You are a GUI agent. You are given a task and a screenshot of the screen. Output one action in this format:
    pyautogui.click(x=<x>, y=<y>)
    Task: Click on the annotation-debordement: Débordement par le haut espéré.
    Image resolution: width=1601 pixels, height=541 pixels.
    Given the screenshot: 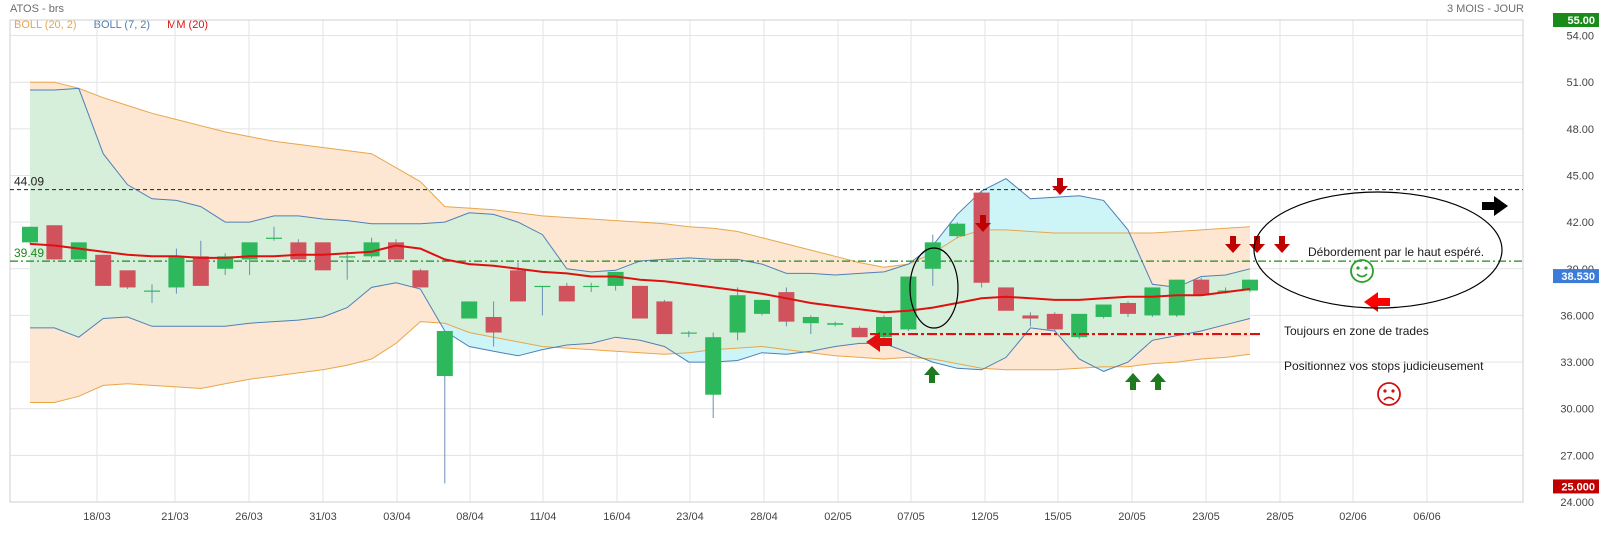 What is the action you would take?
    pyautogui.click(x=1396, y=252)
    